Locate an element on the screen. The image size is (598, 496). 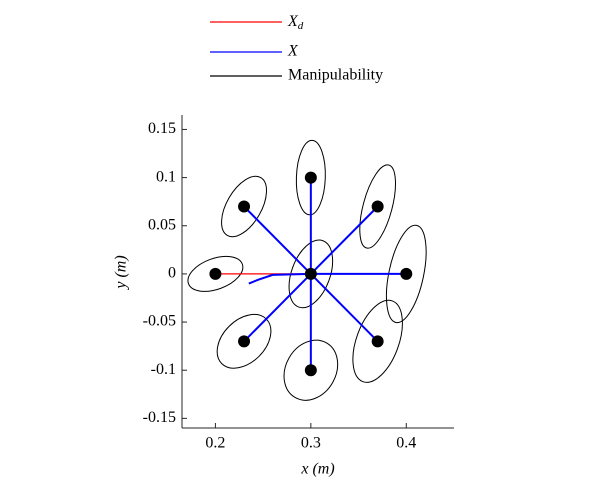
y-tick-label: 0 is located at coordinates (172, 273).